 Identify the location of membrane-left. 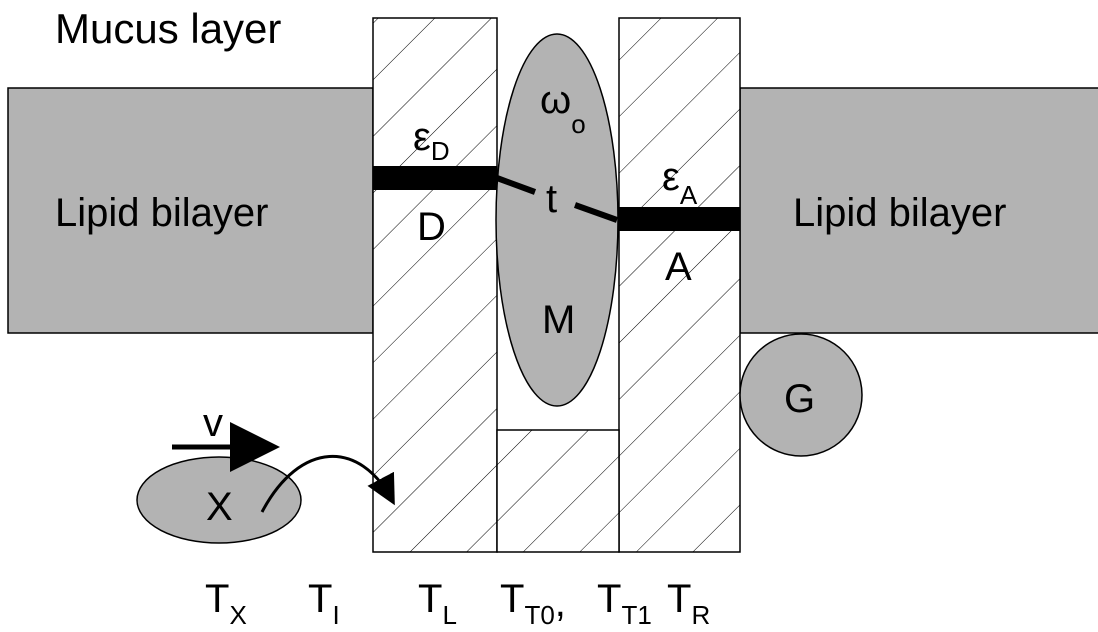
(190, 210).